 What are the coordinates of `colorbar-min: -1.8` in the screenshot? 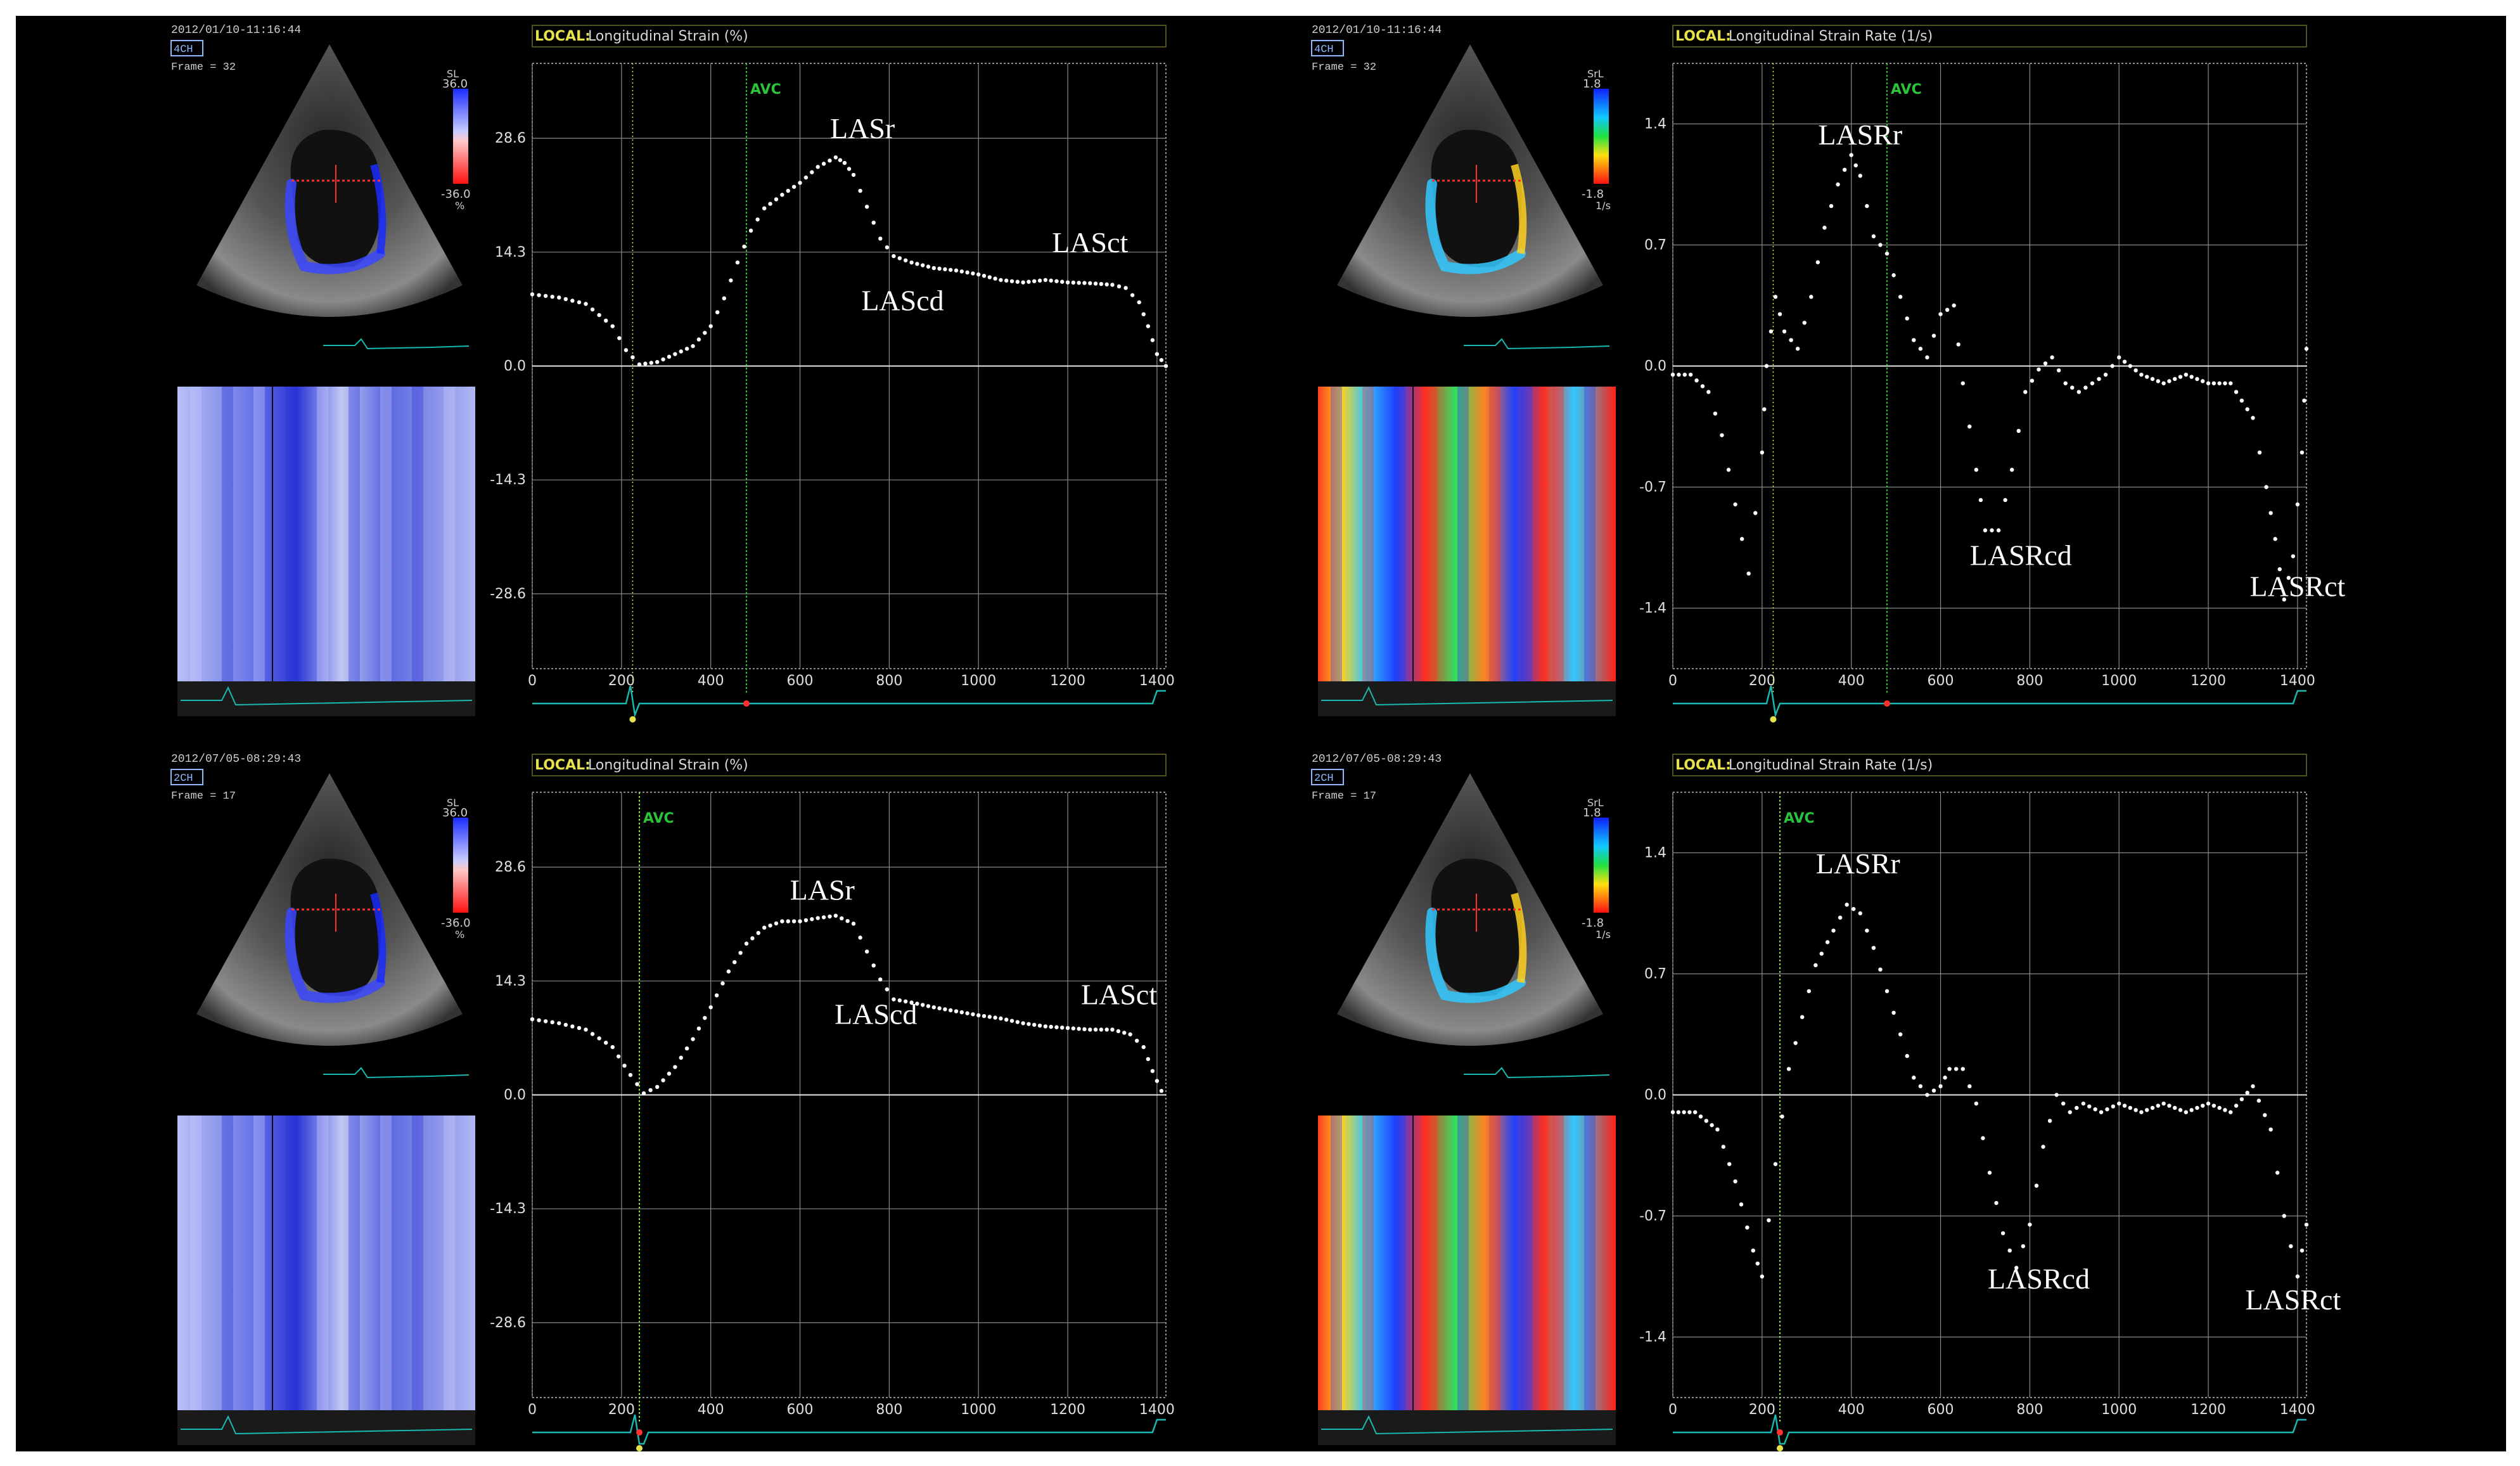 It's located at (1593, 194).